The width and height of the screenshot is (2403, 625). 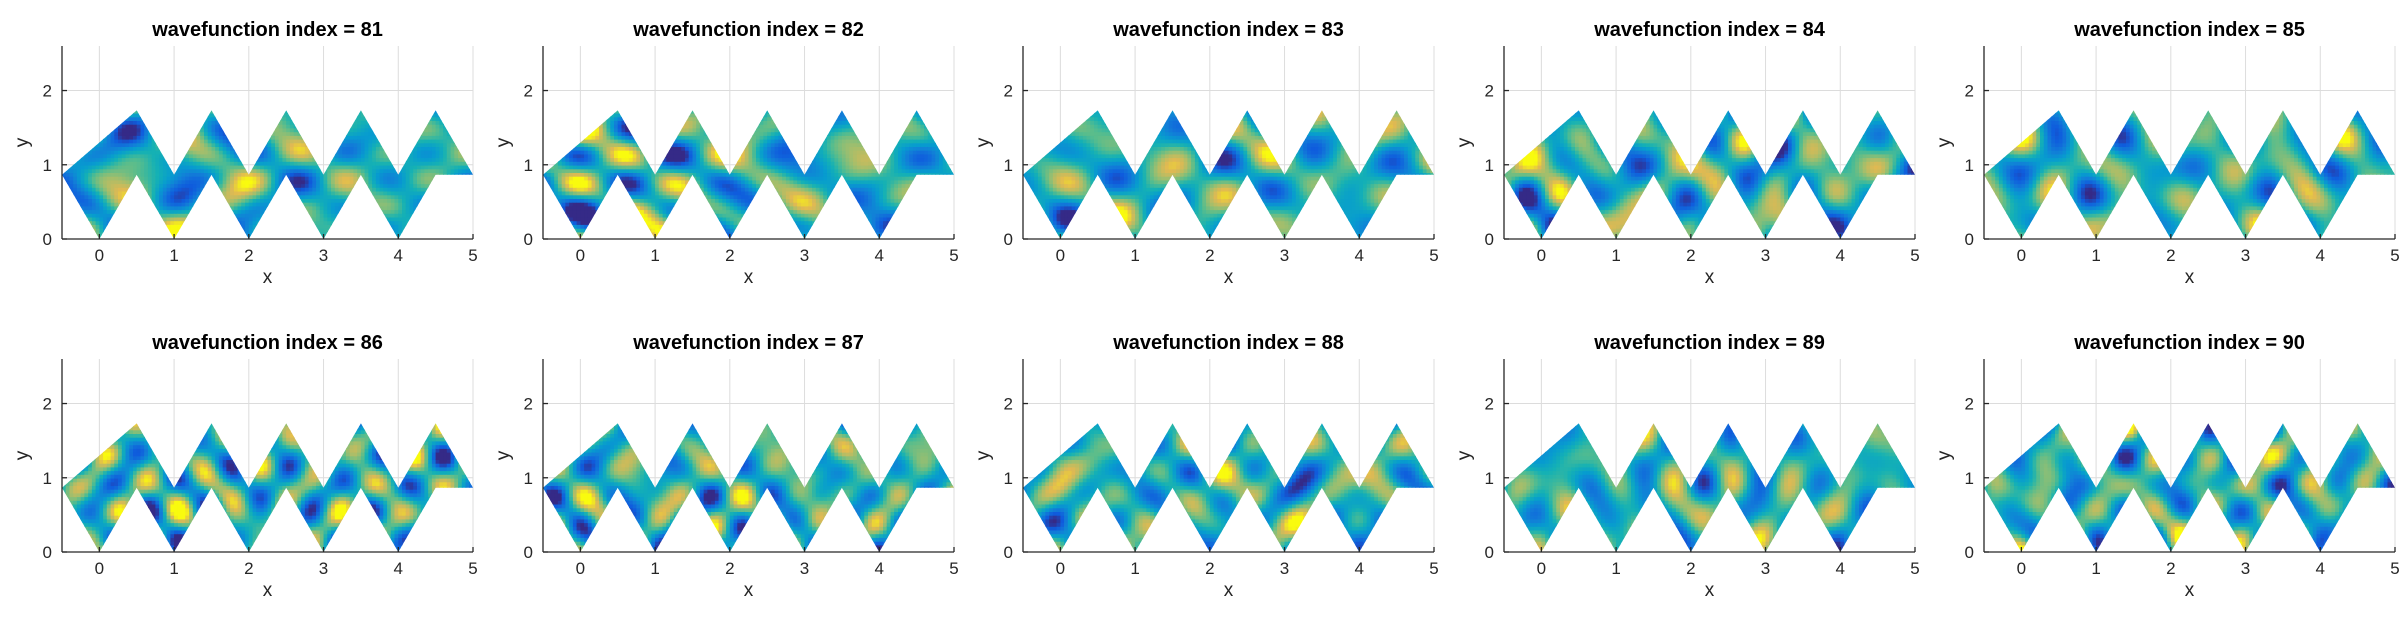 What do you see at coordinates (1709, 343) in the screenshot?
I see `panel-title: wavefunction index = 89` at bounding box center [1709, 343].